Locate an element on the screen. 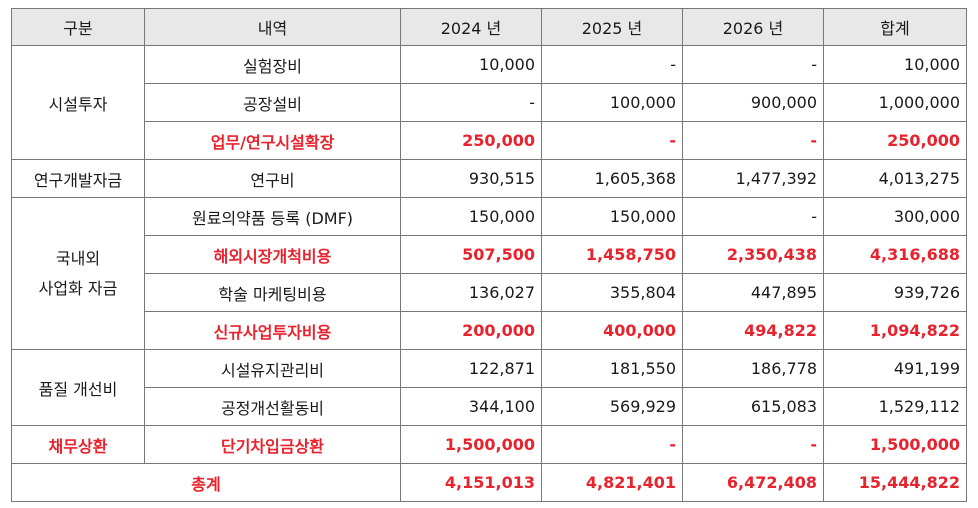 Image resolution: width=978 pixels, height=508 pixels. row-2025: 1,458,750 is located at coordinates (612, 254).